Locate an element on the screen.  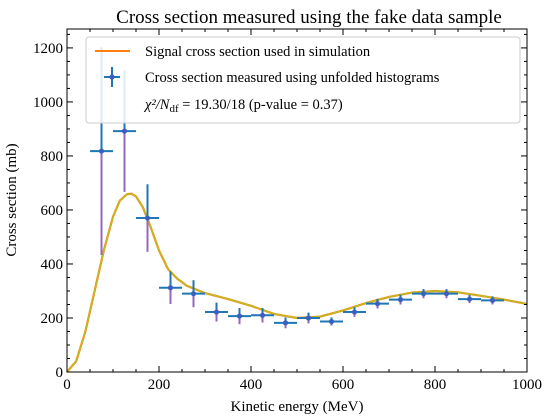
x-tick-label: 200 is located at coordinates (159, 385).